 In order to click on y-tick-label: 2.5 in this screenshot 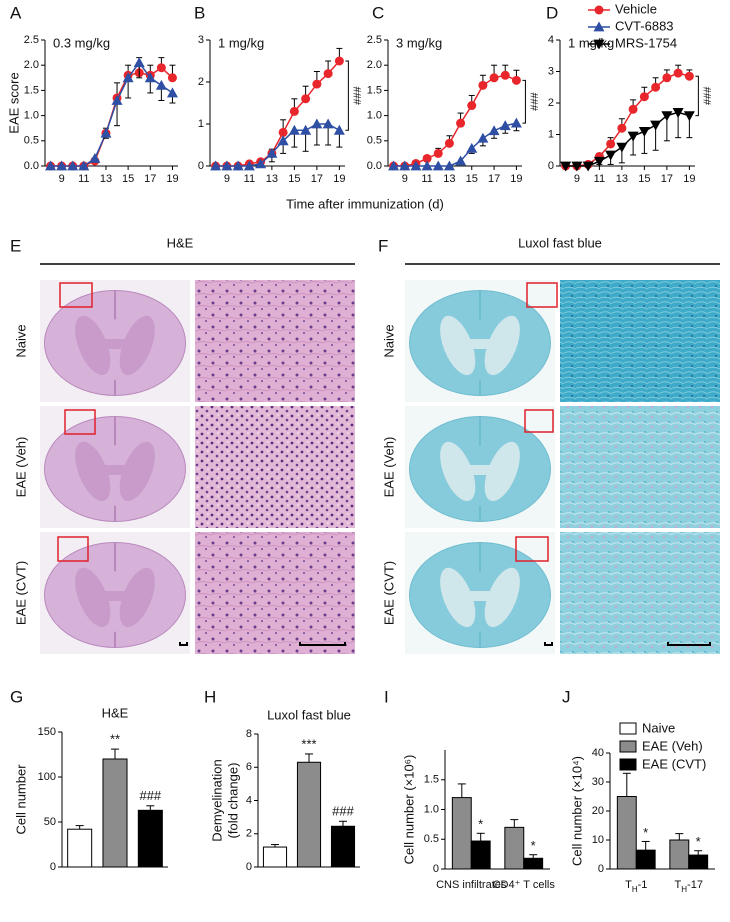, I will do `click(31, 40)`.